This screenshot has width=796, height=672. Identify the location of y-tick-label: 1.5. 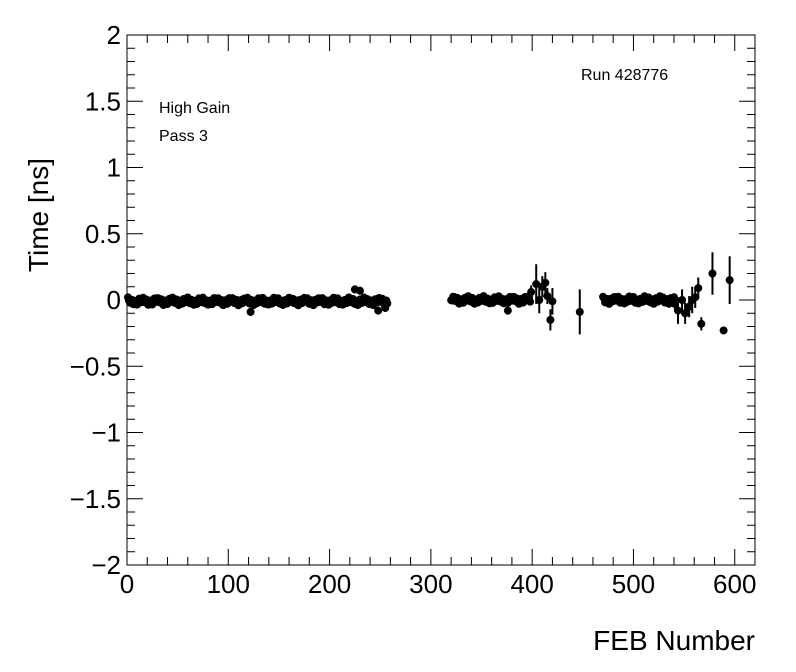
(103, 101).